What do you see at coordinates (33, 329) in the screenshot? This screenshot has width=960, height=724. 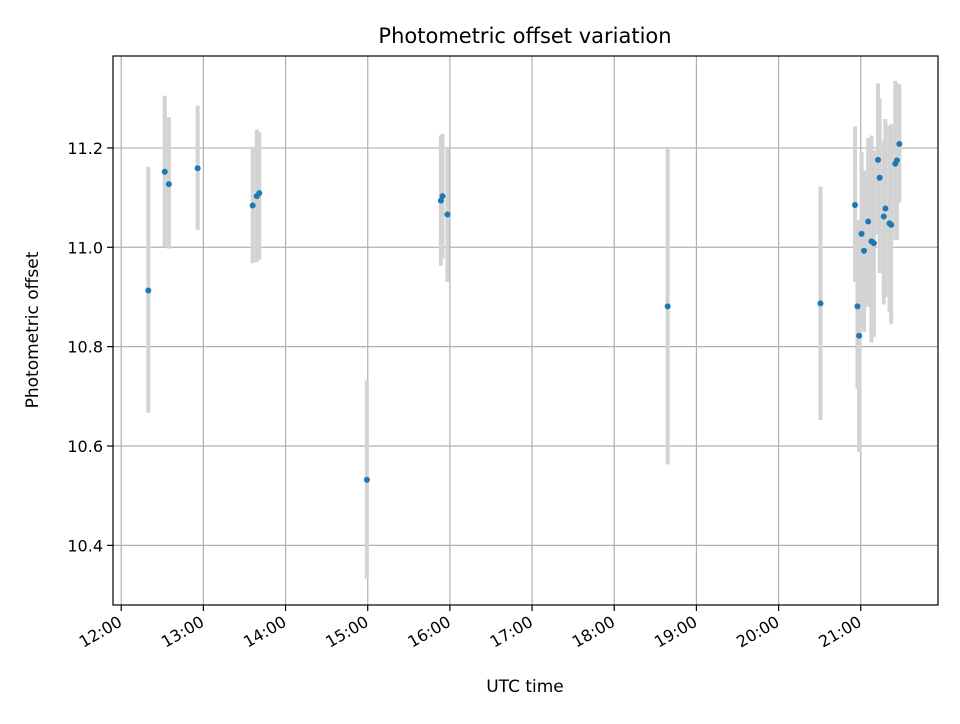 I see `y-axis-label: Photometric offset` at bounding box center [33, 329].